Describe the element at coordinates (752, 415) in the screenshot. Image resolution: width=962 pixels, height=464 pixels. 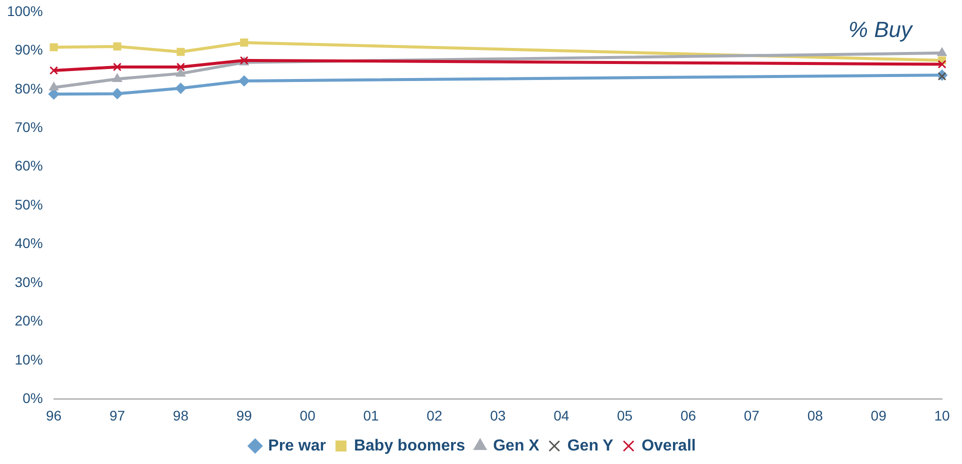
I see `x-tick-label: 07` at that location.